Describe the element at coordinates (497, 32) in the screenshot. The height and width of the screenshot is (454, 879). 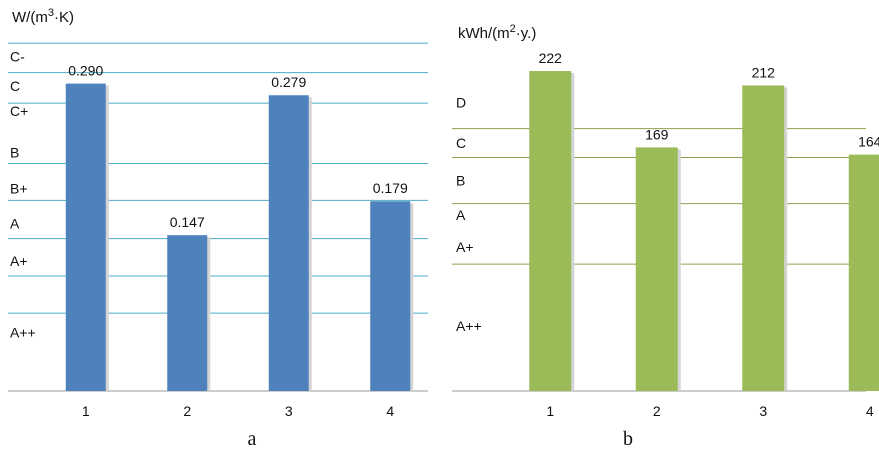
I see `y-axis-label: kWh/(m2·y.)` at that location.